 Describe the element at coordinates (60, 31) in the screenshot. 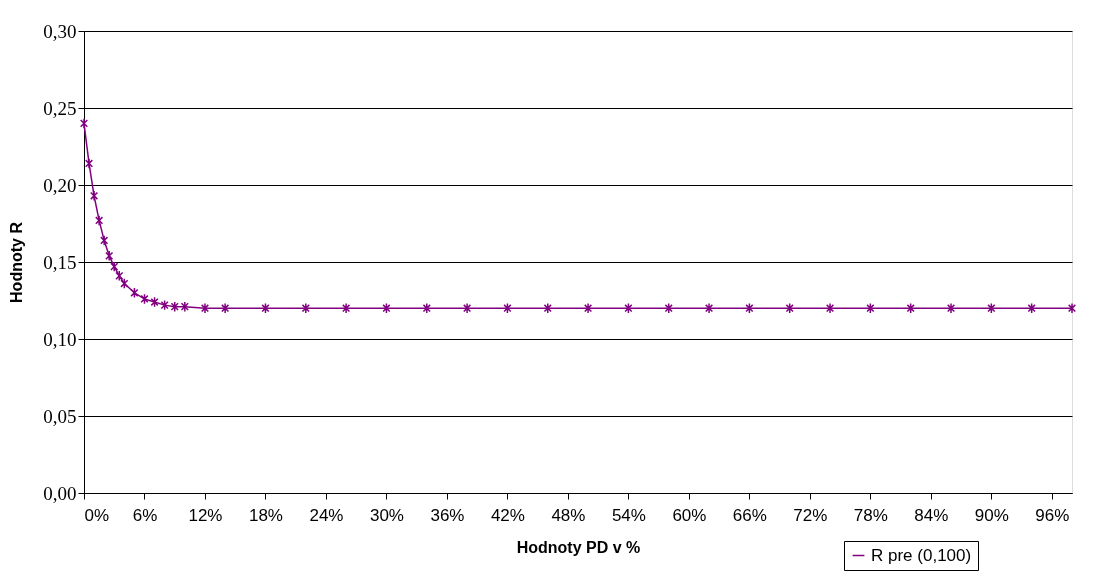

I see `y-tick-label: 0,30` at that location.